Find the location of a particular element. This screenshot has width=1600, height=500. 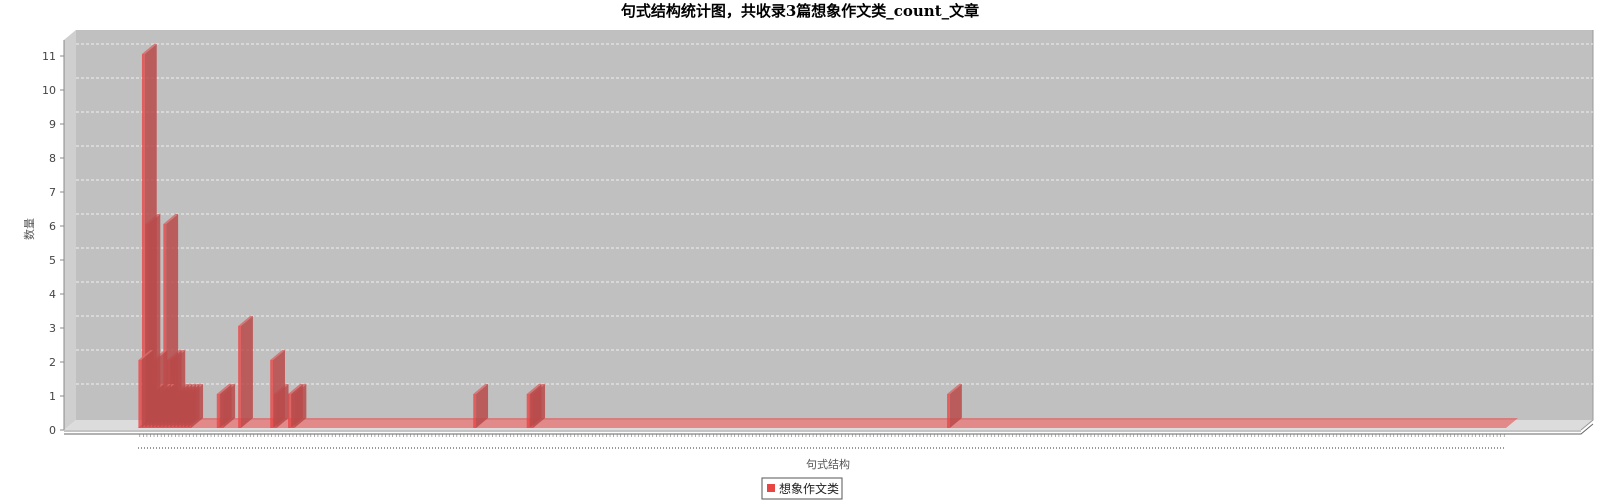

y-tick-label: 1 is located at coordinates (52, 396).